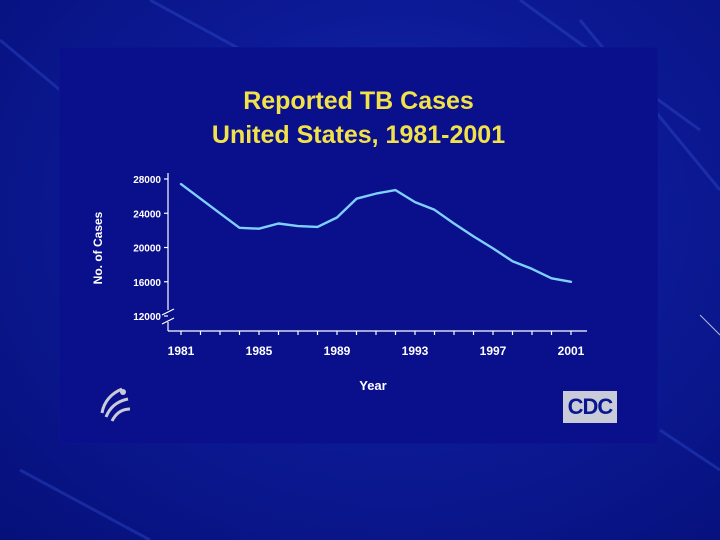 The image size is (720, 540). What do you see at coordinates (358, 135) in the screenshot?
I see `chart-title-line-2: United States, 1981-2001` at bounding box center [358, 135].